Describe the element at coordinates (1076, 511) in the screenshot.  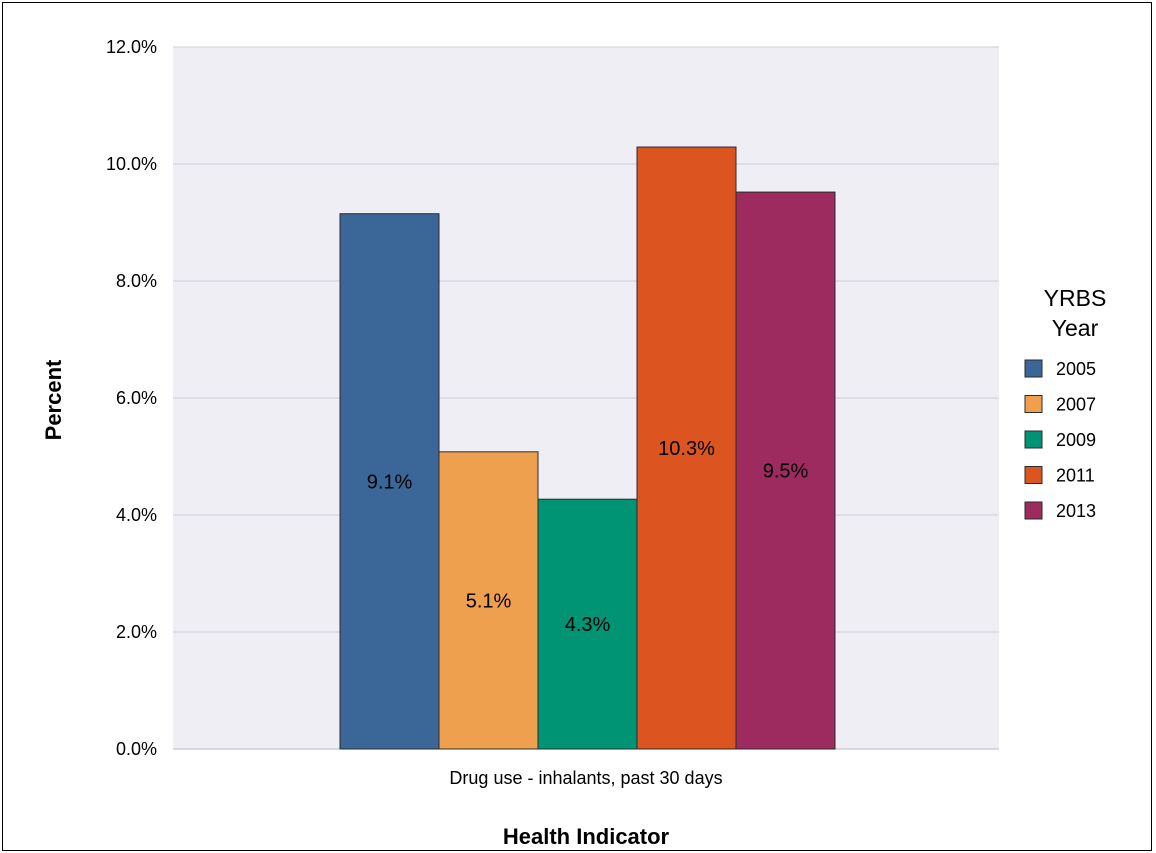
I see `legend-label-2013: 2013` at that location.